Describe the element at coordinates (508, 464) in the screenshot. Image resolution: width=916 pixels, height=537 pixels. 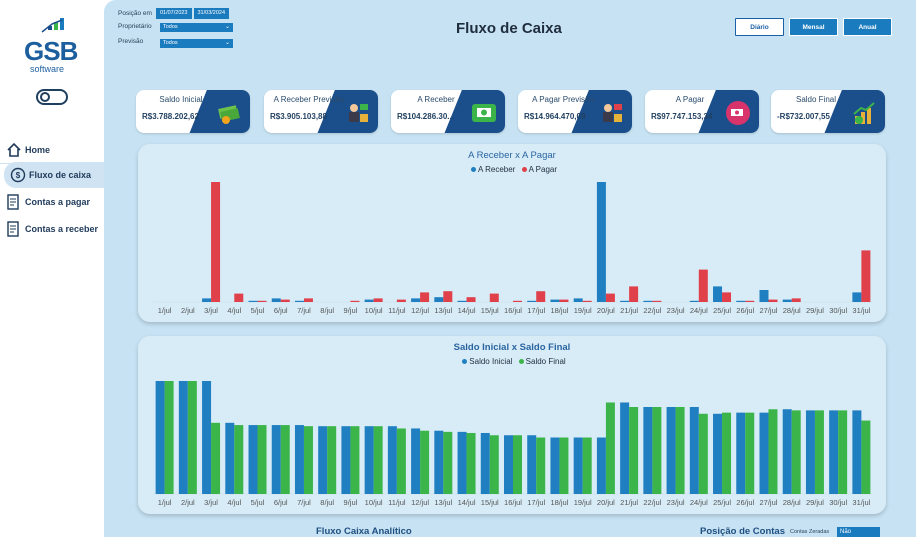
I see `bar-saldo-inicial-16-jul` at that location.